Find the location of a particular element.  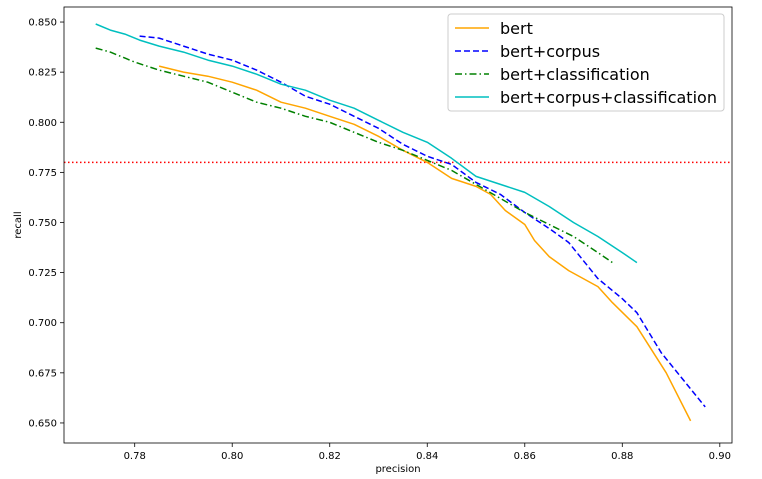

x-tick-label: 0.78 is located at coordinates (135, 456).